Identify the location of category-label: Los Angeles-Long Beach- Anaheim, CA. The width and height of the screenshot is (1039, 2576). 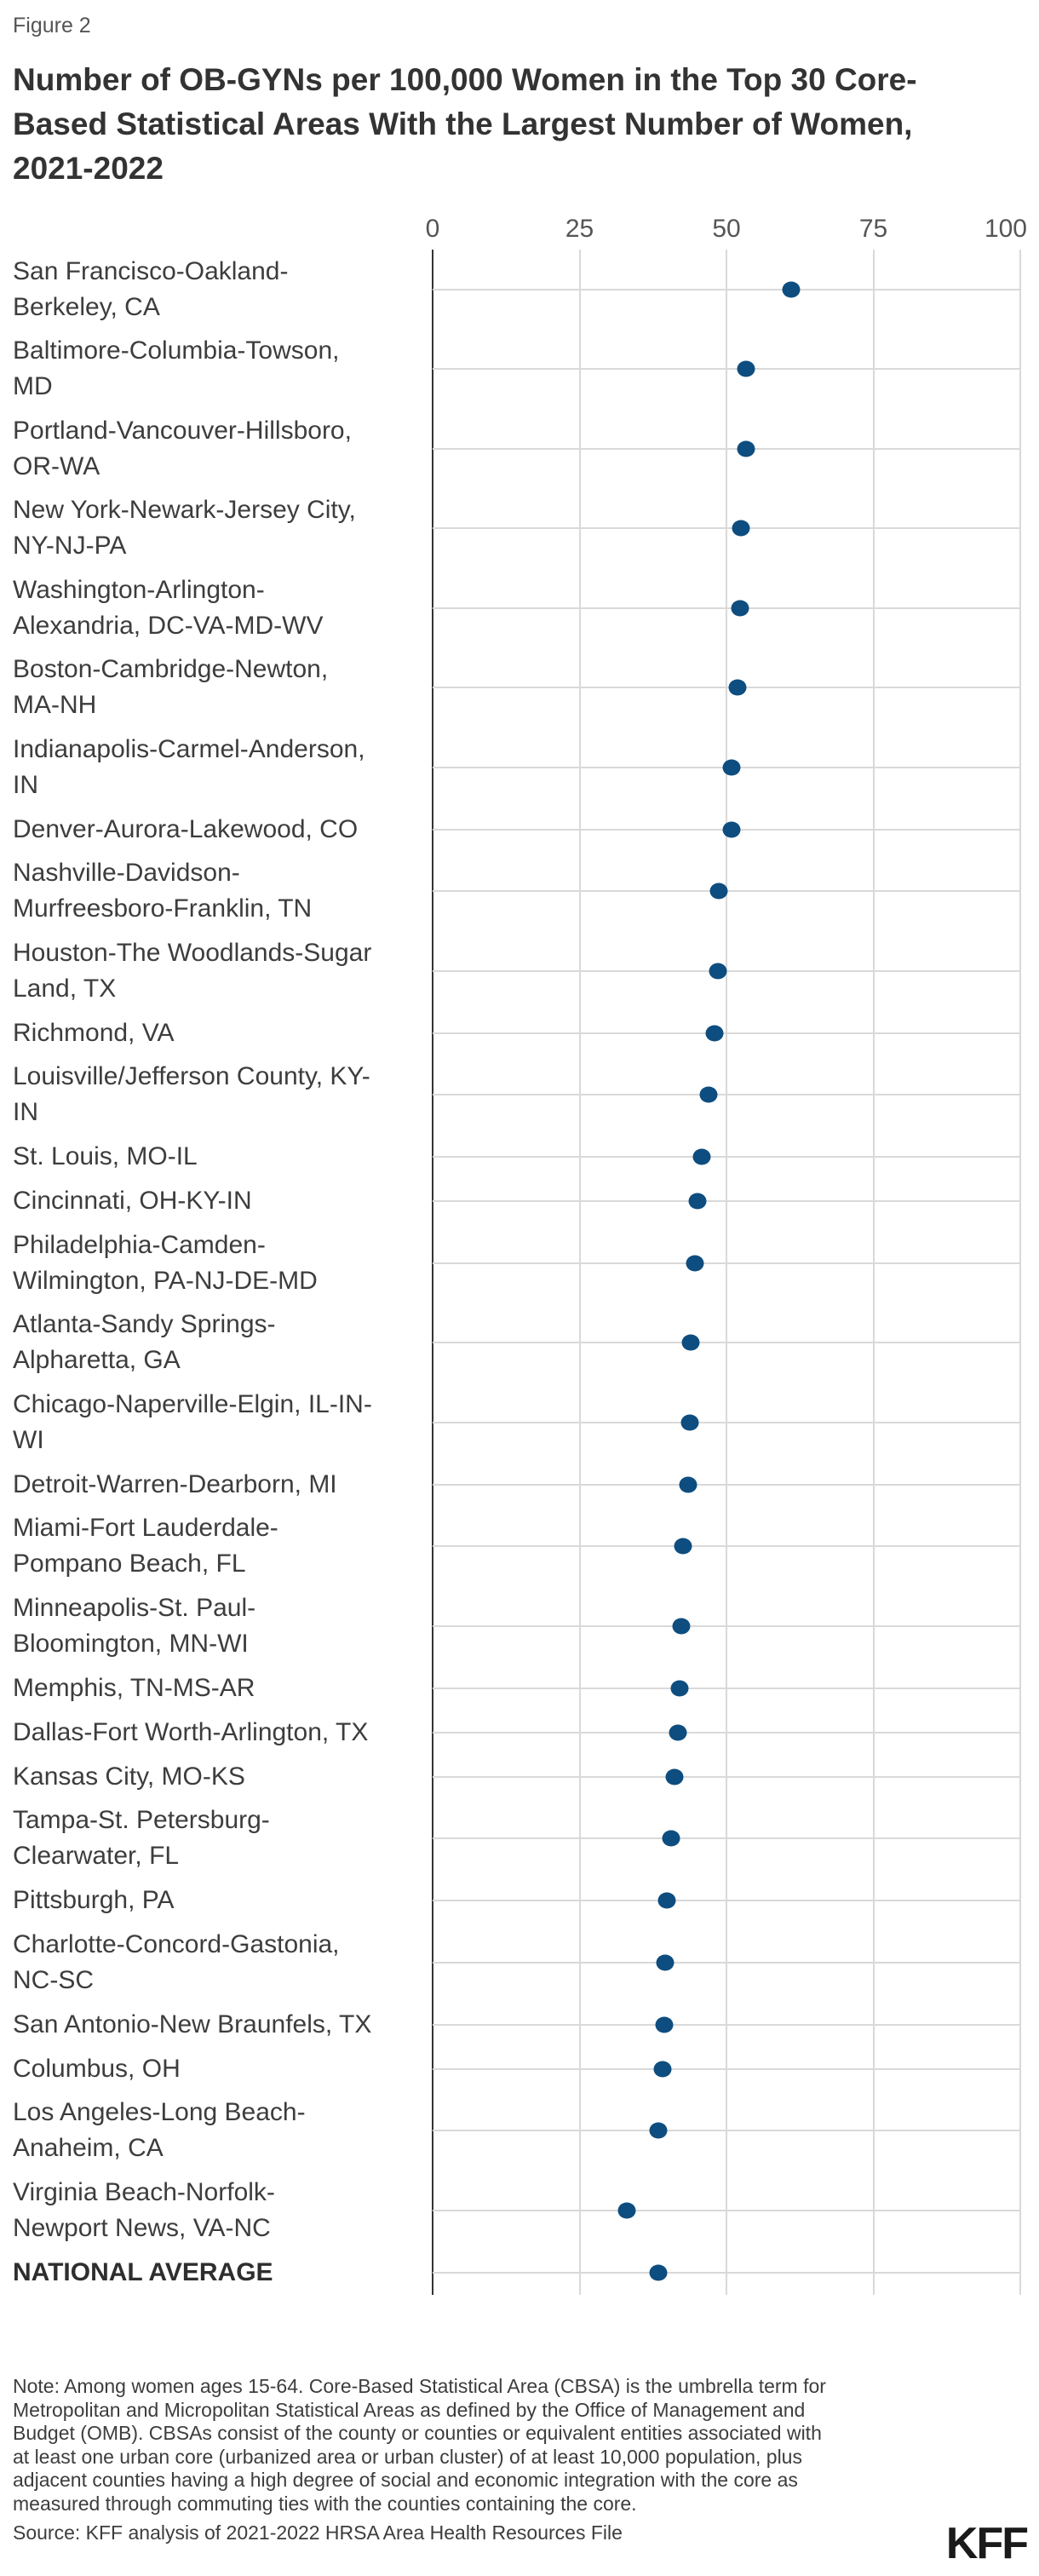
(159, 2130).